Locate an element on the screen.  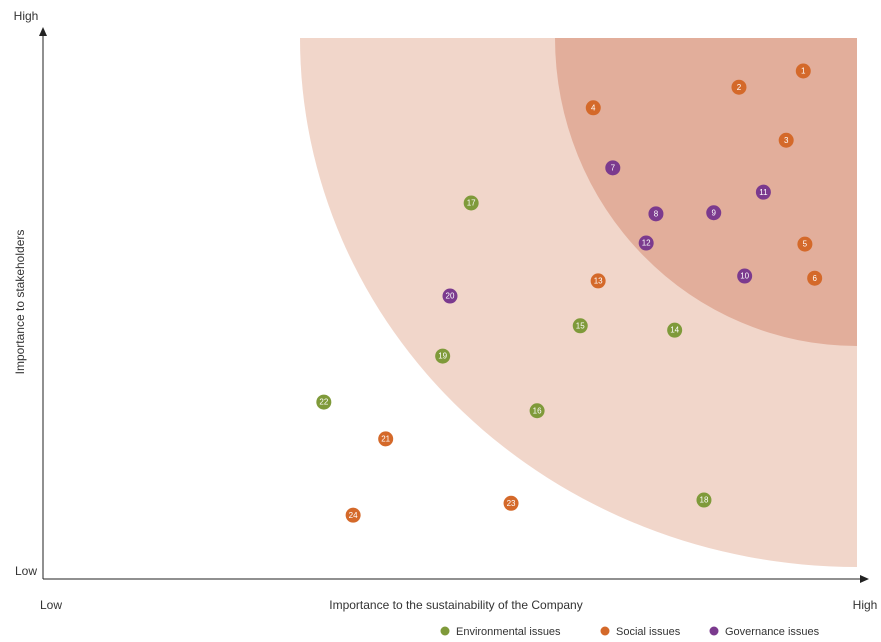
y-tick-label: Low is located at coordinates (26, 571).